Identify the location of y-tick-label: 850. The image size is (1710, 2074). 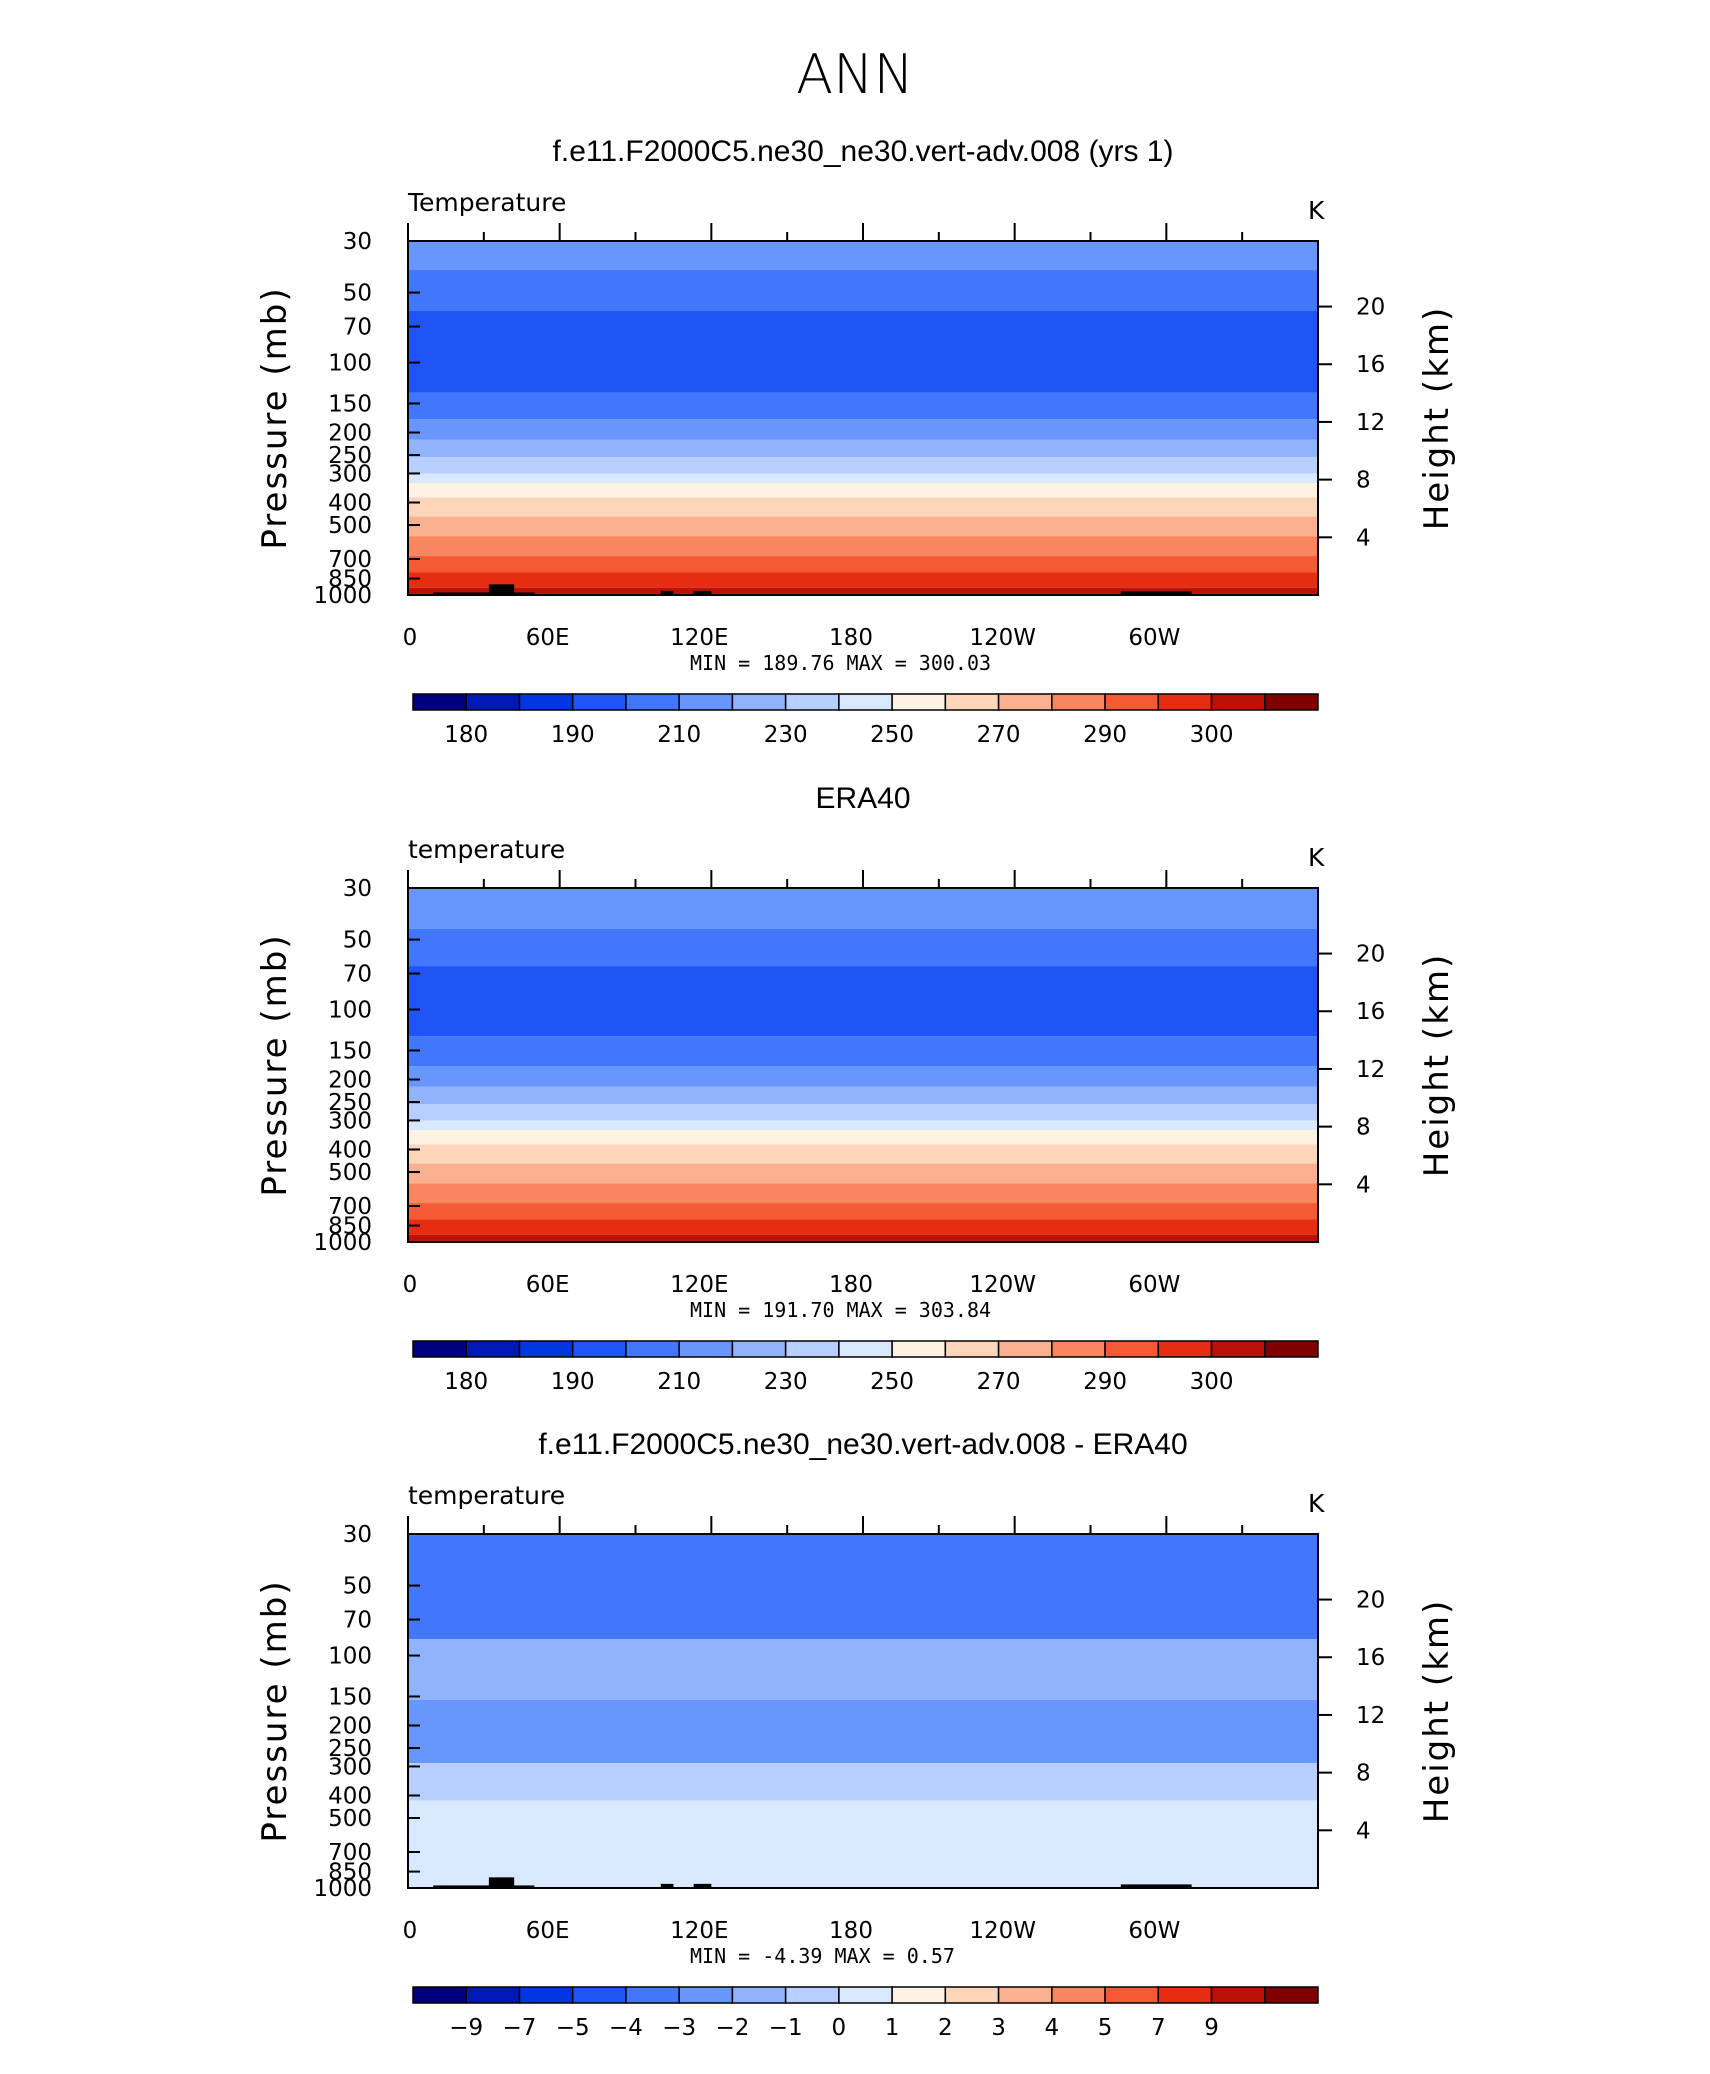
(350, 1873).